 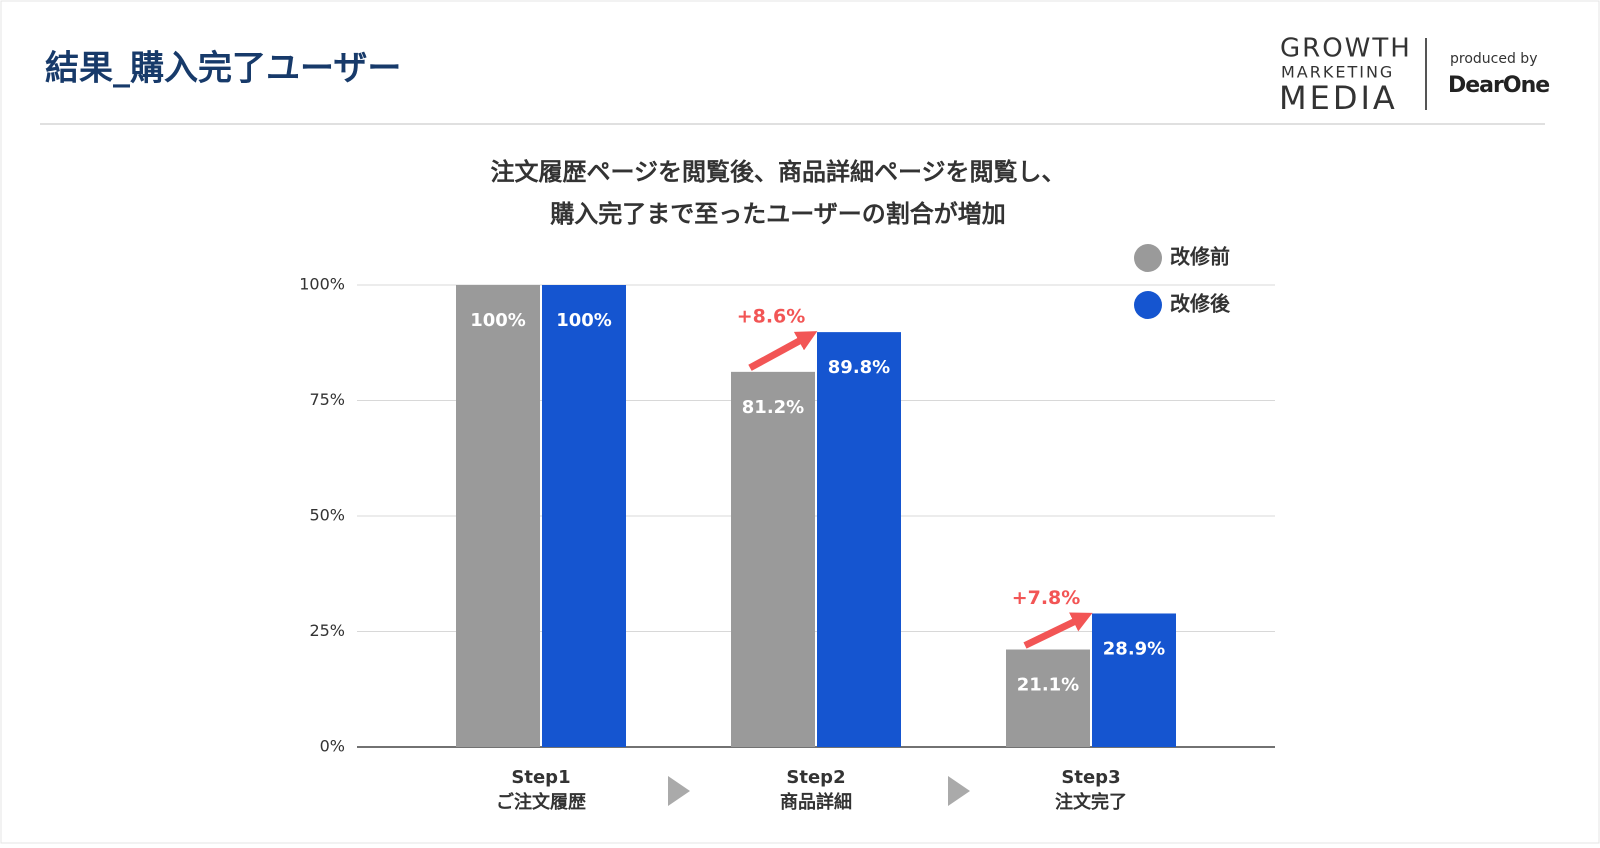 I want to click on x-tick-label: Step2, so click(x=815, y=777).